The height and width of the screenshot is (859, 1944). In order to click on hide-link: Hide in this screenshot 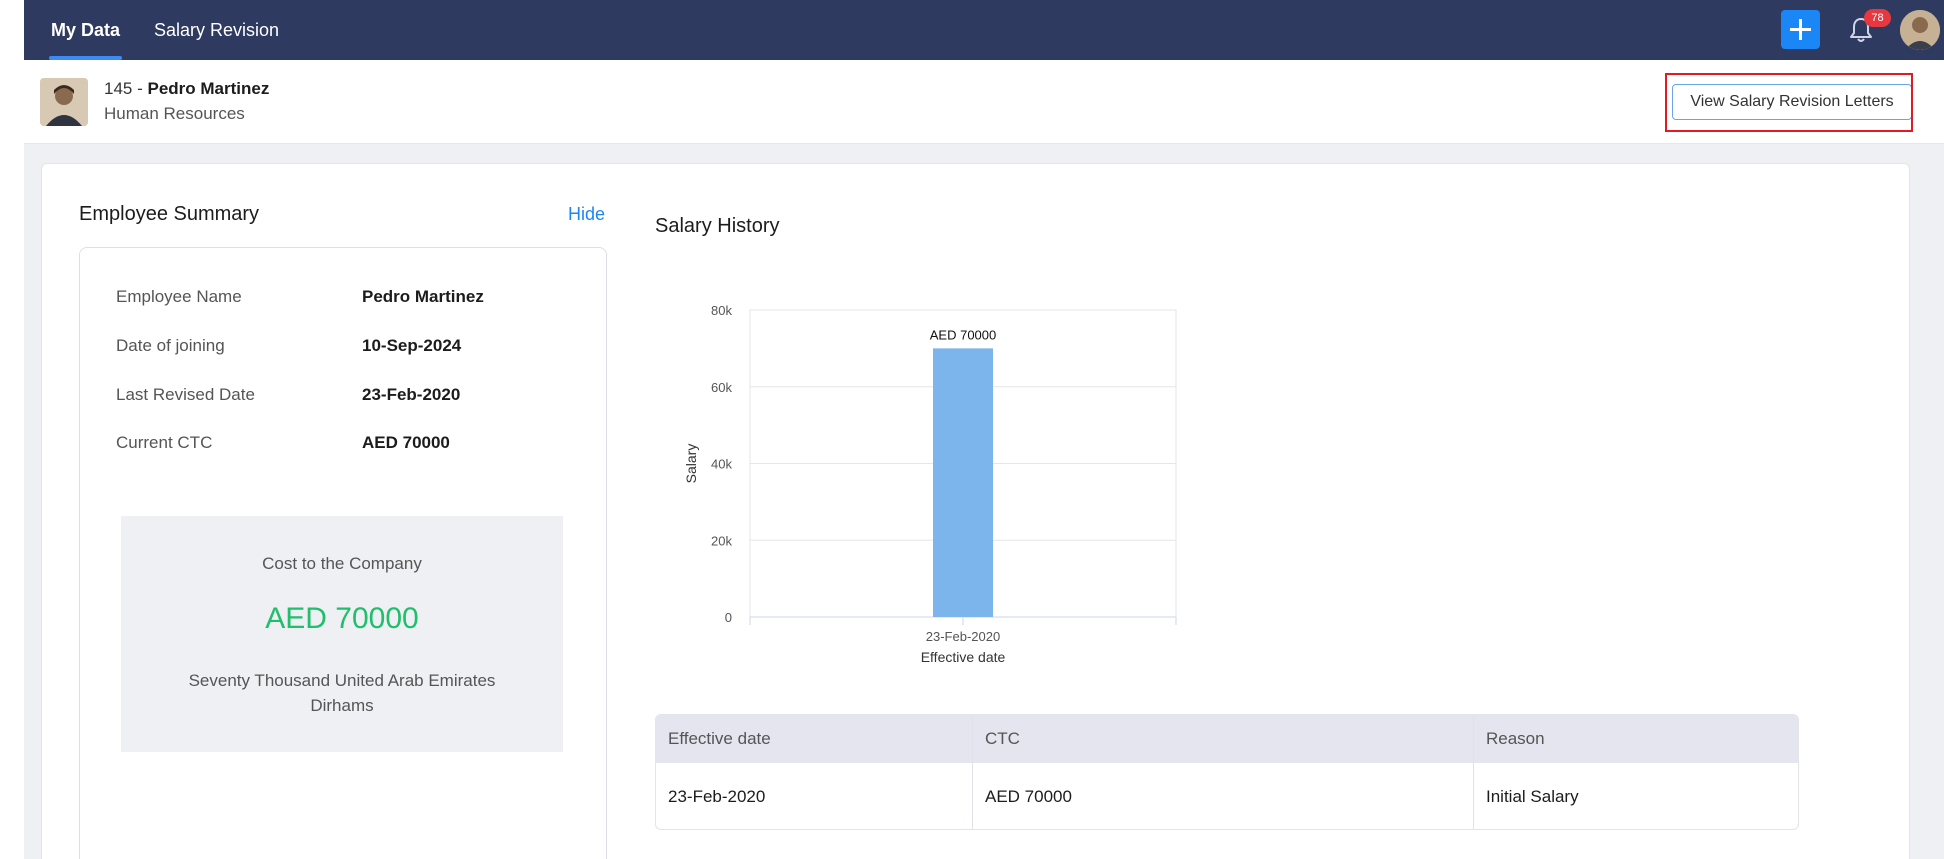, I will do `click(587, 214)`.